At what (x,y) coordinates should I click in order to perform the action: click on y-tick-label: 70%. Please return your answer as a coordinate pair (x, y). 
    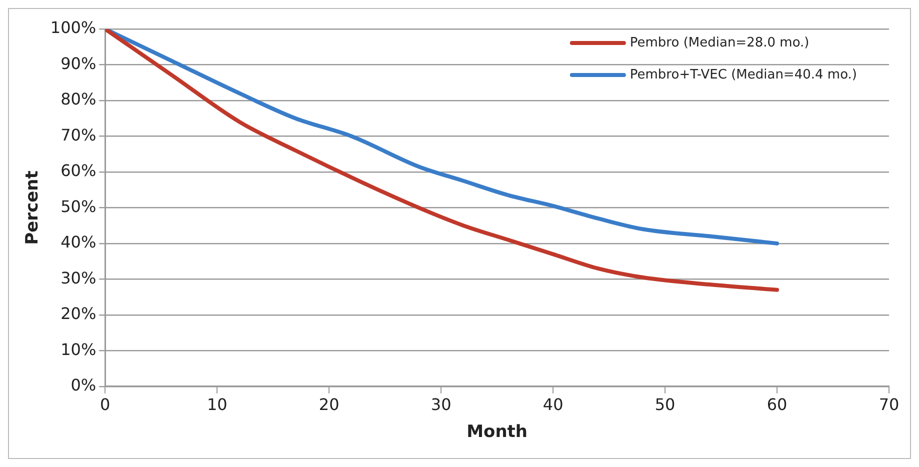
    Looking at the image, I should click on (78, 134).